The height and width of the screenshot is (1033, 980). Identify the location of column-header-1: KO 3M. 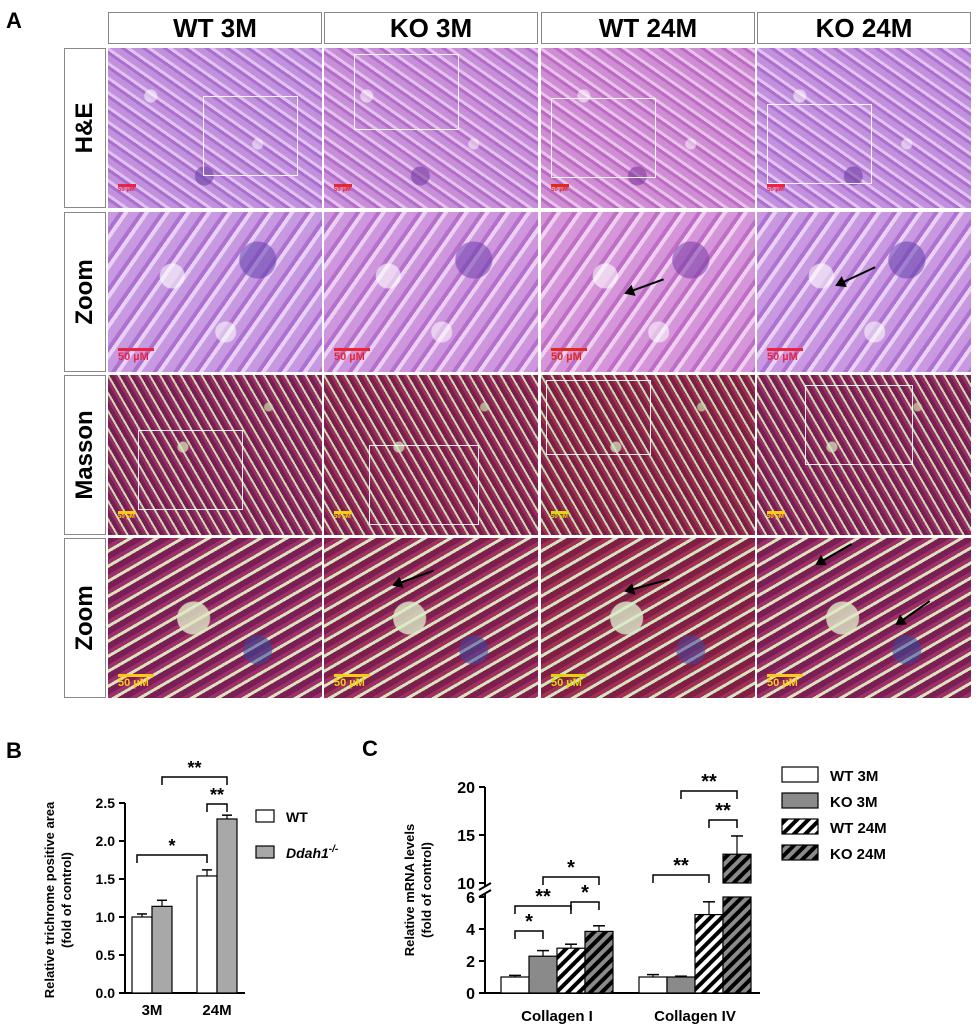
(431, 28).